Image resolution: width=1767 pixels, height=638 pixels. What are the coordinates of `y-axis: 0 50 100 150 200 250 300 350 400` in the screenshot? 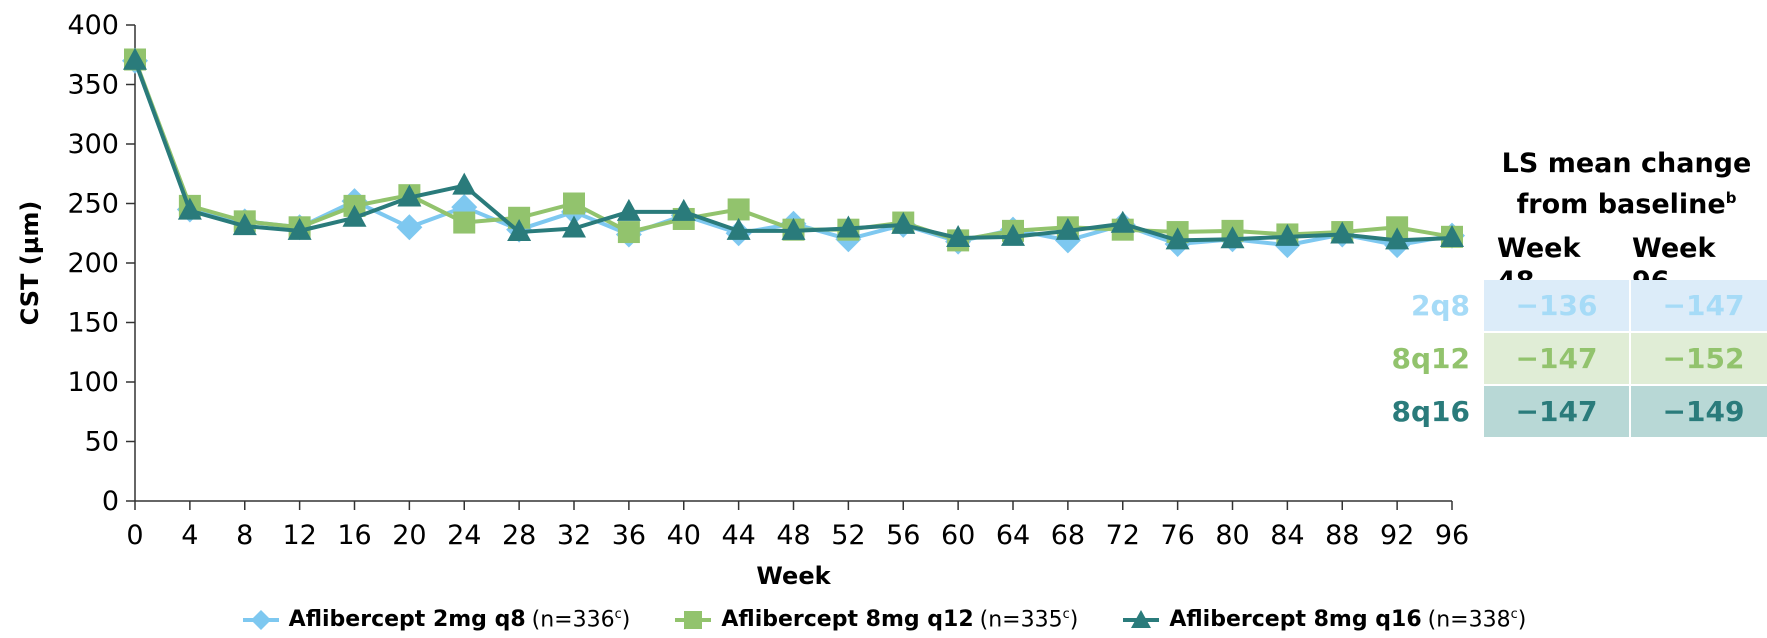 It's located at (101, 263).